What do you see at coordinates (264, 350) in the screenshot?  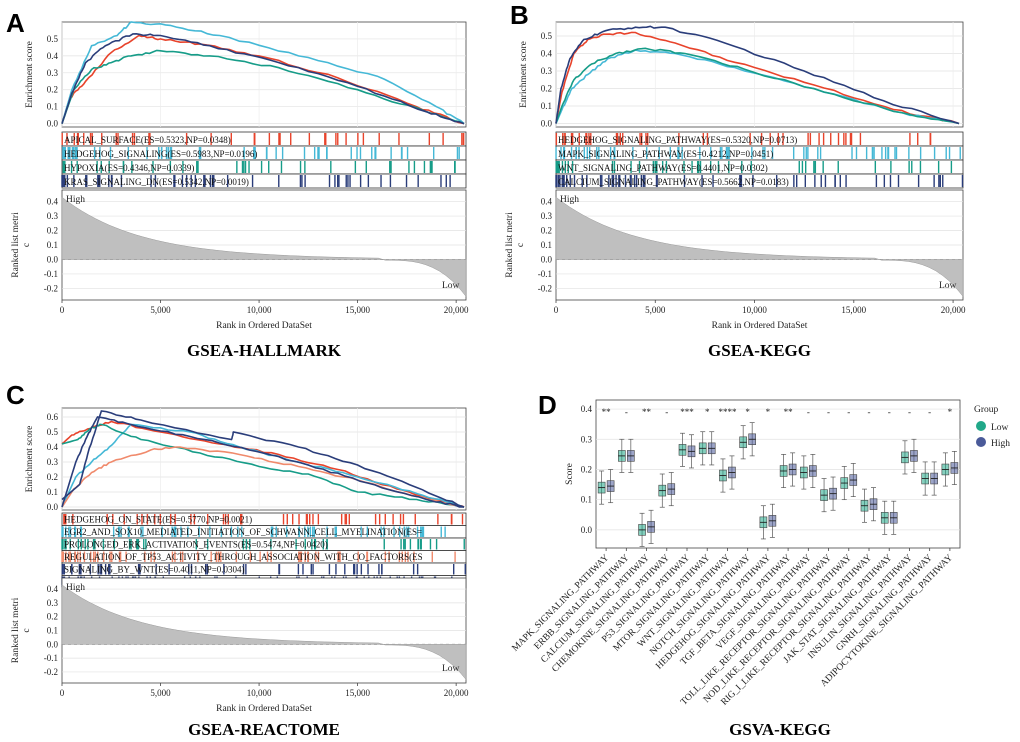 I see `panel-caption: GSEA-HALLMARK` at bounding box center [264, 350].